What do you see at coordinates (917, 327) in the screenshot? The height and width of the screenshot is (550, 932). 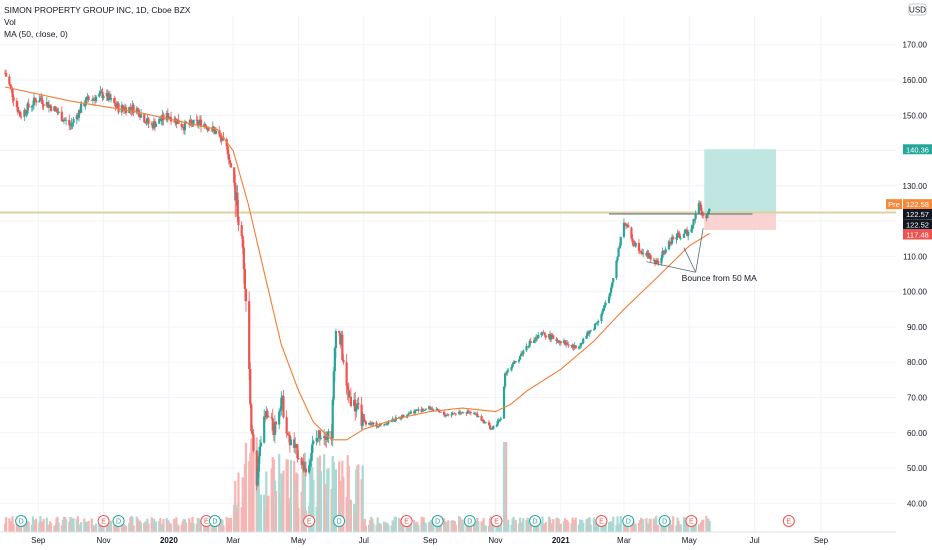 I see `price-tick-label: 90.00` at bounding box center [917, 327].